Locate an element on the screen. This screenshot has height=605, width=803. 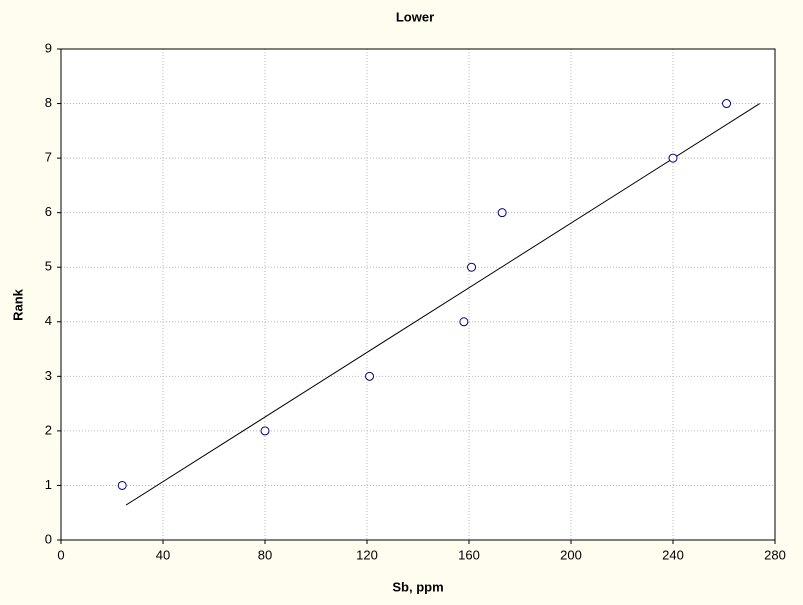
x-tick-label: 120 is located at coordinates (367, 554).